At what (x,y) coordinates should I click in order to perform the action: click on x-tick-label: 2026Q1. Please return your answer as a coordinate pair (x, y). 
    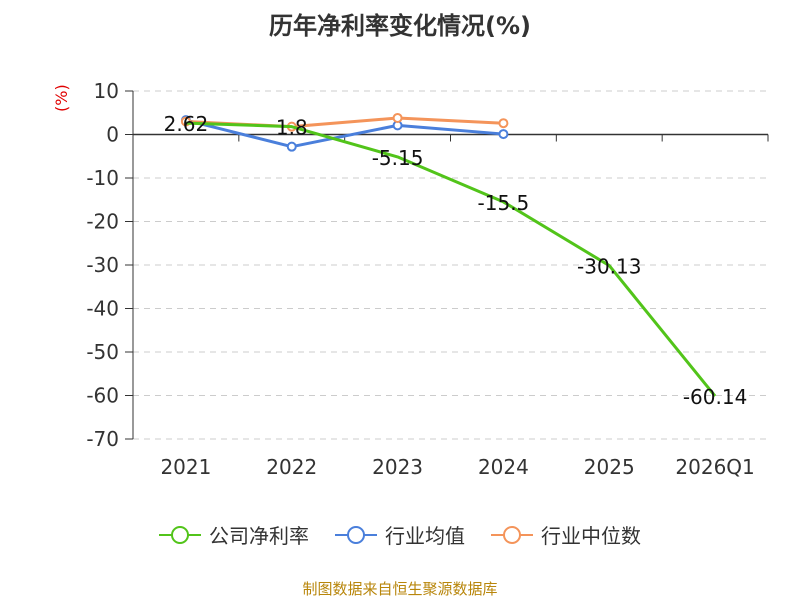
    Looking at the image, I should click on (714, 467).